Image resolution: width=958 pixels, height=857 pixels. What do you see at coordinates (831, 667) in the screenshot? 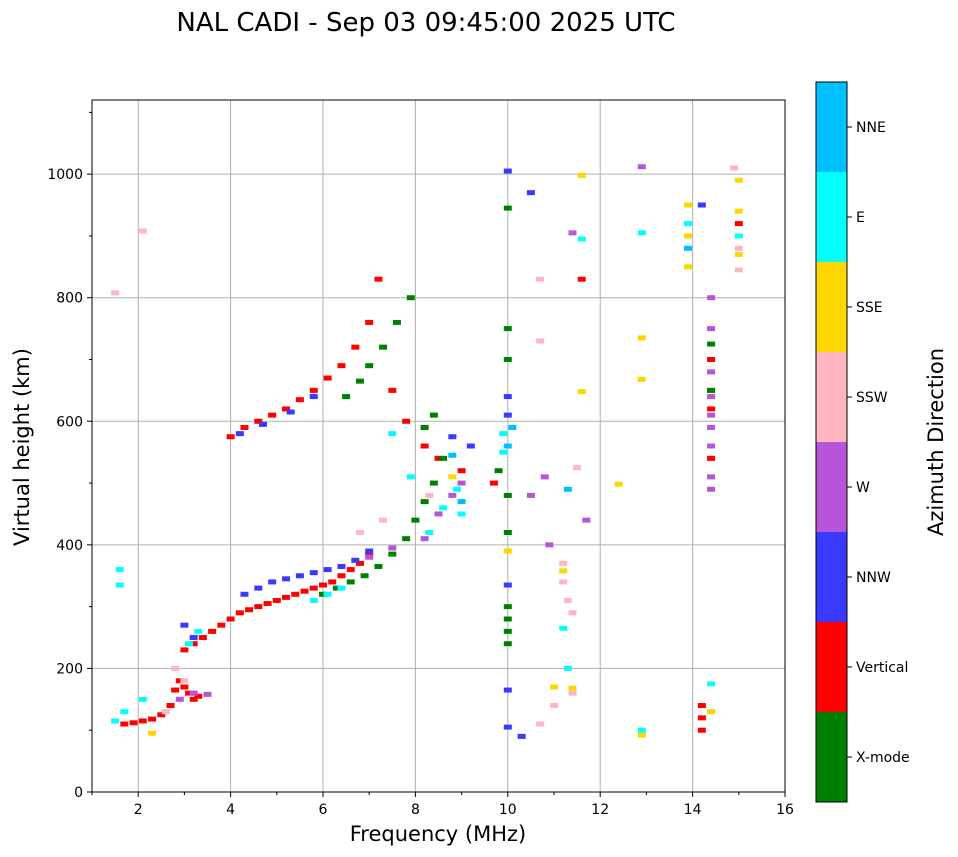
I see `colorbar-segment-vertical` at bounding box center [831, 667].